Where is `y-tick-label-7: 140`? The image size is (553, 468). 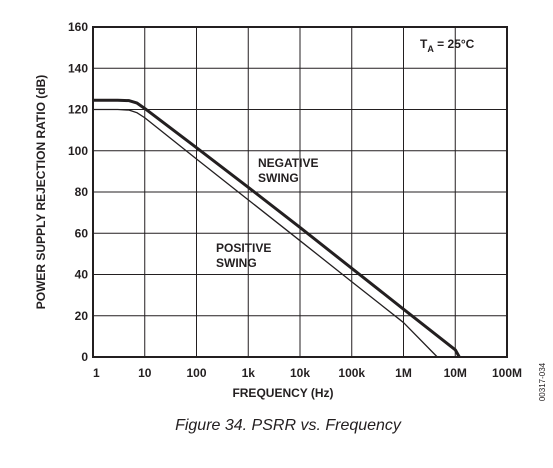 y-tick-label-7: 140 is located at coordinates (78, 68).